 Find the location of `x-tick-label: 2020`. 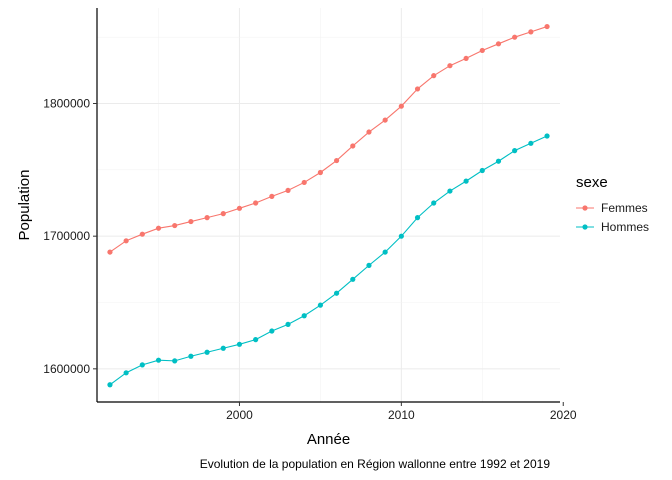

x-tick-label: 2020 is located at coordinates (563, 415).